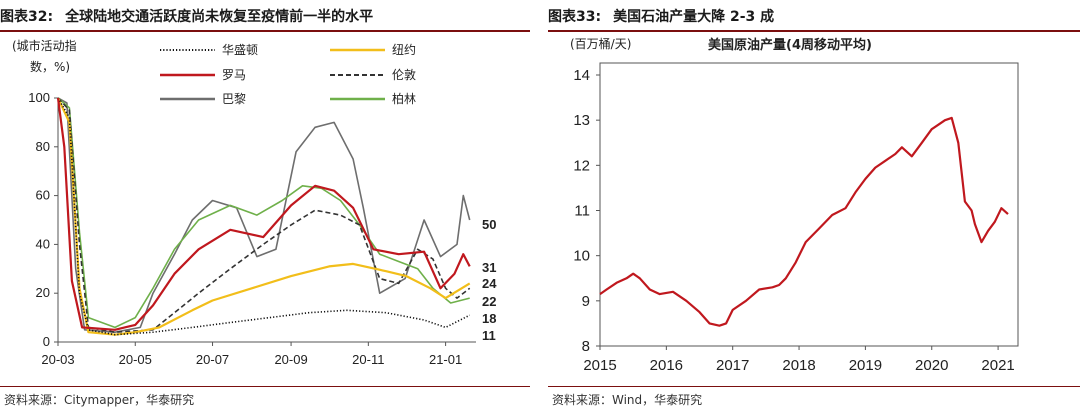  What do you see at coordinates (404, 49) in the screenshot?
I see `left-legend-label: 纽约` at bounding box center [404, 49].